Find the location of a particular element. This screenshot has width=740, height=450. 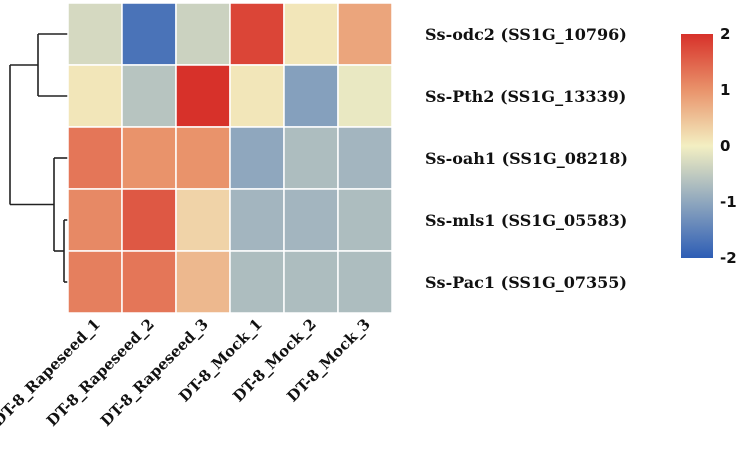

row-label: Ss-oah1 (SS1G_08218) is located at coordinates (526, 158).